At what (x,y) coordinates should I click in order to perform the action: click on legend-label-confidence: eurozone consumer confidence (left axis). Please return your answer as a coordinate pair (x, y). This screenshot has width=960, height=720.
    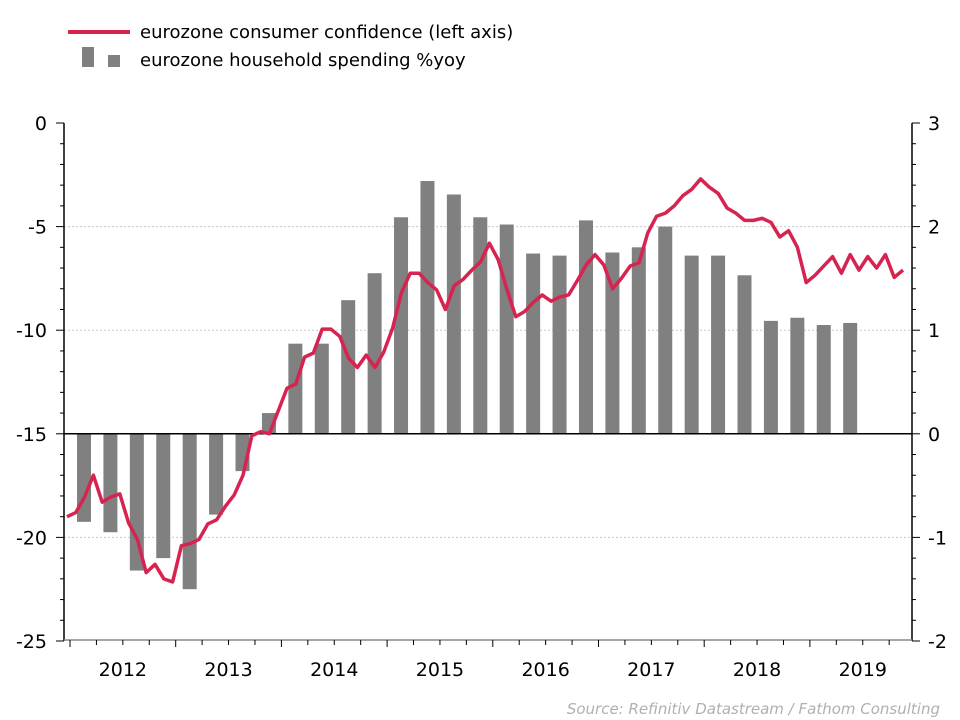
    Looking at the image, I should click on (326, 32).